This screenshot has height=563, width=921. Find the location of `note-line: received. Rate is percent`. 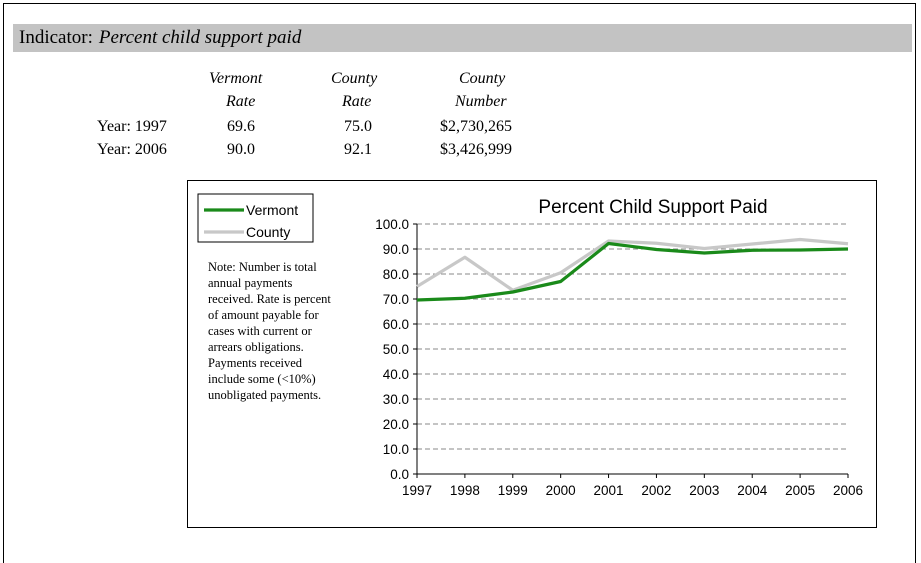

note-line: received. Rate is percent is located at coordinates (269, 299).